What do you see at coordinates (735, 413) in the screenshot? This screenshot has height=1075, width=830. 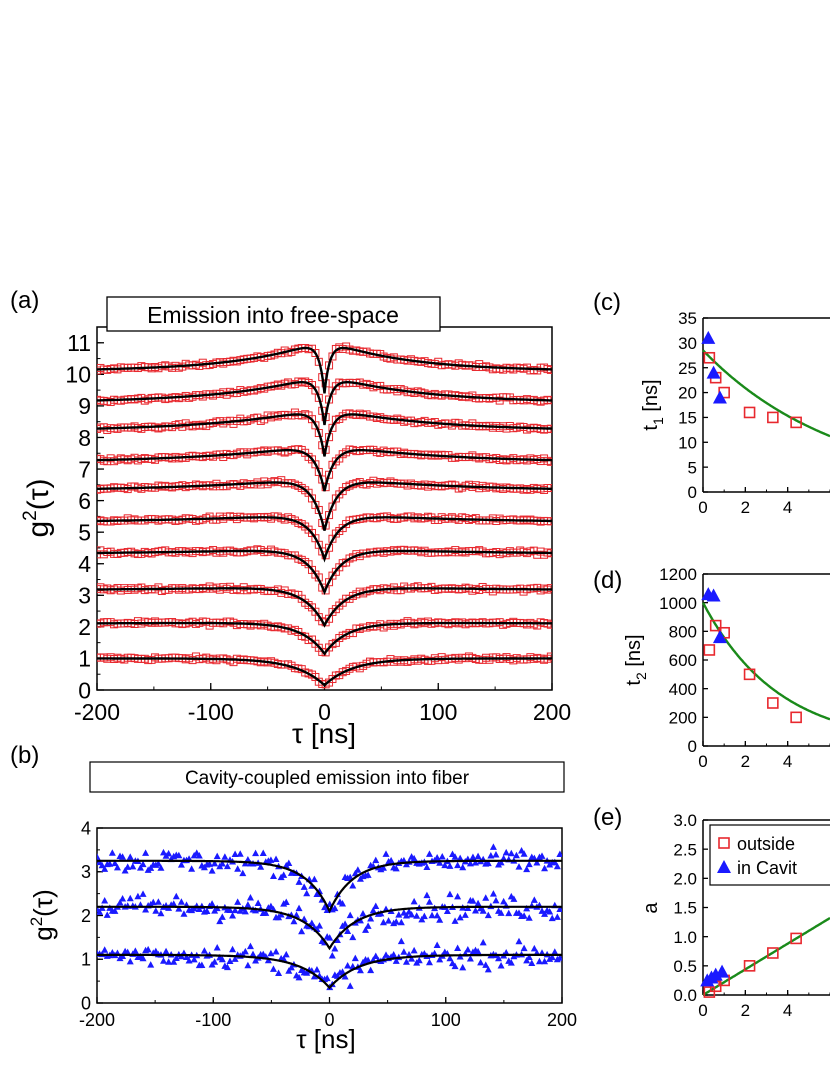 I see `panel-c: 0 2 4 0 5 10 15 20 25 30 35 t1 [ns]` at bounding box center [735, 413].